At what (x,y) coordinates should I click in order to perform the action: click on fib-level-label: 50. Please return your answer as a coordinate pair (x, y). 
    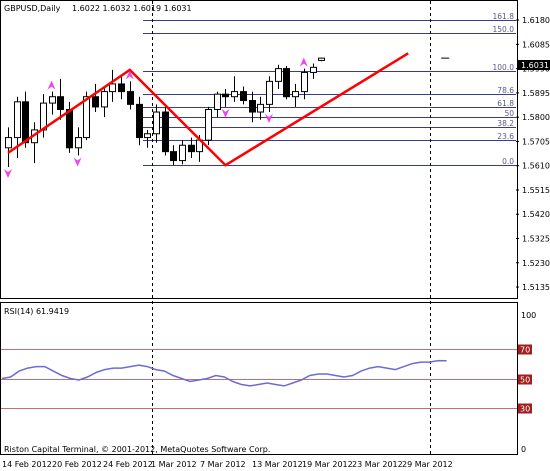
    Looking at the image, I should click on (509, 113).